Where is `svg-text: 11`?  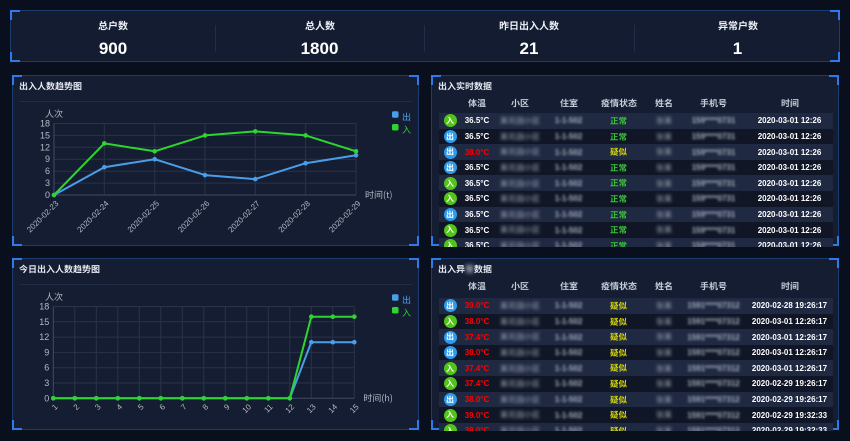
svg-text: 11 is located at coordinates (268, 408).